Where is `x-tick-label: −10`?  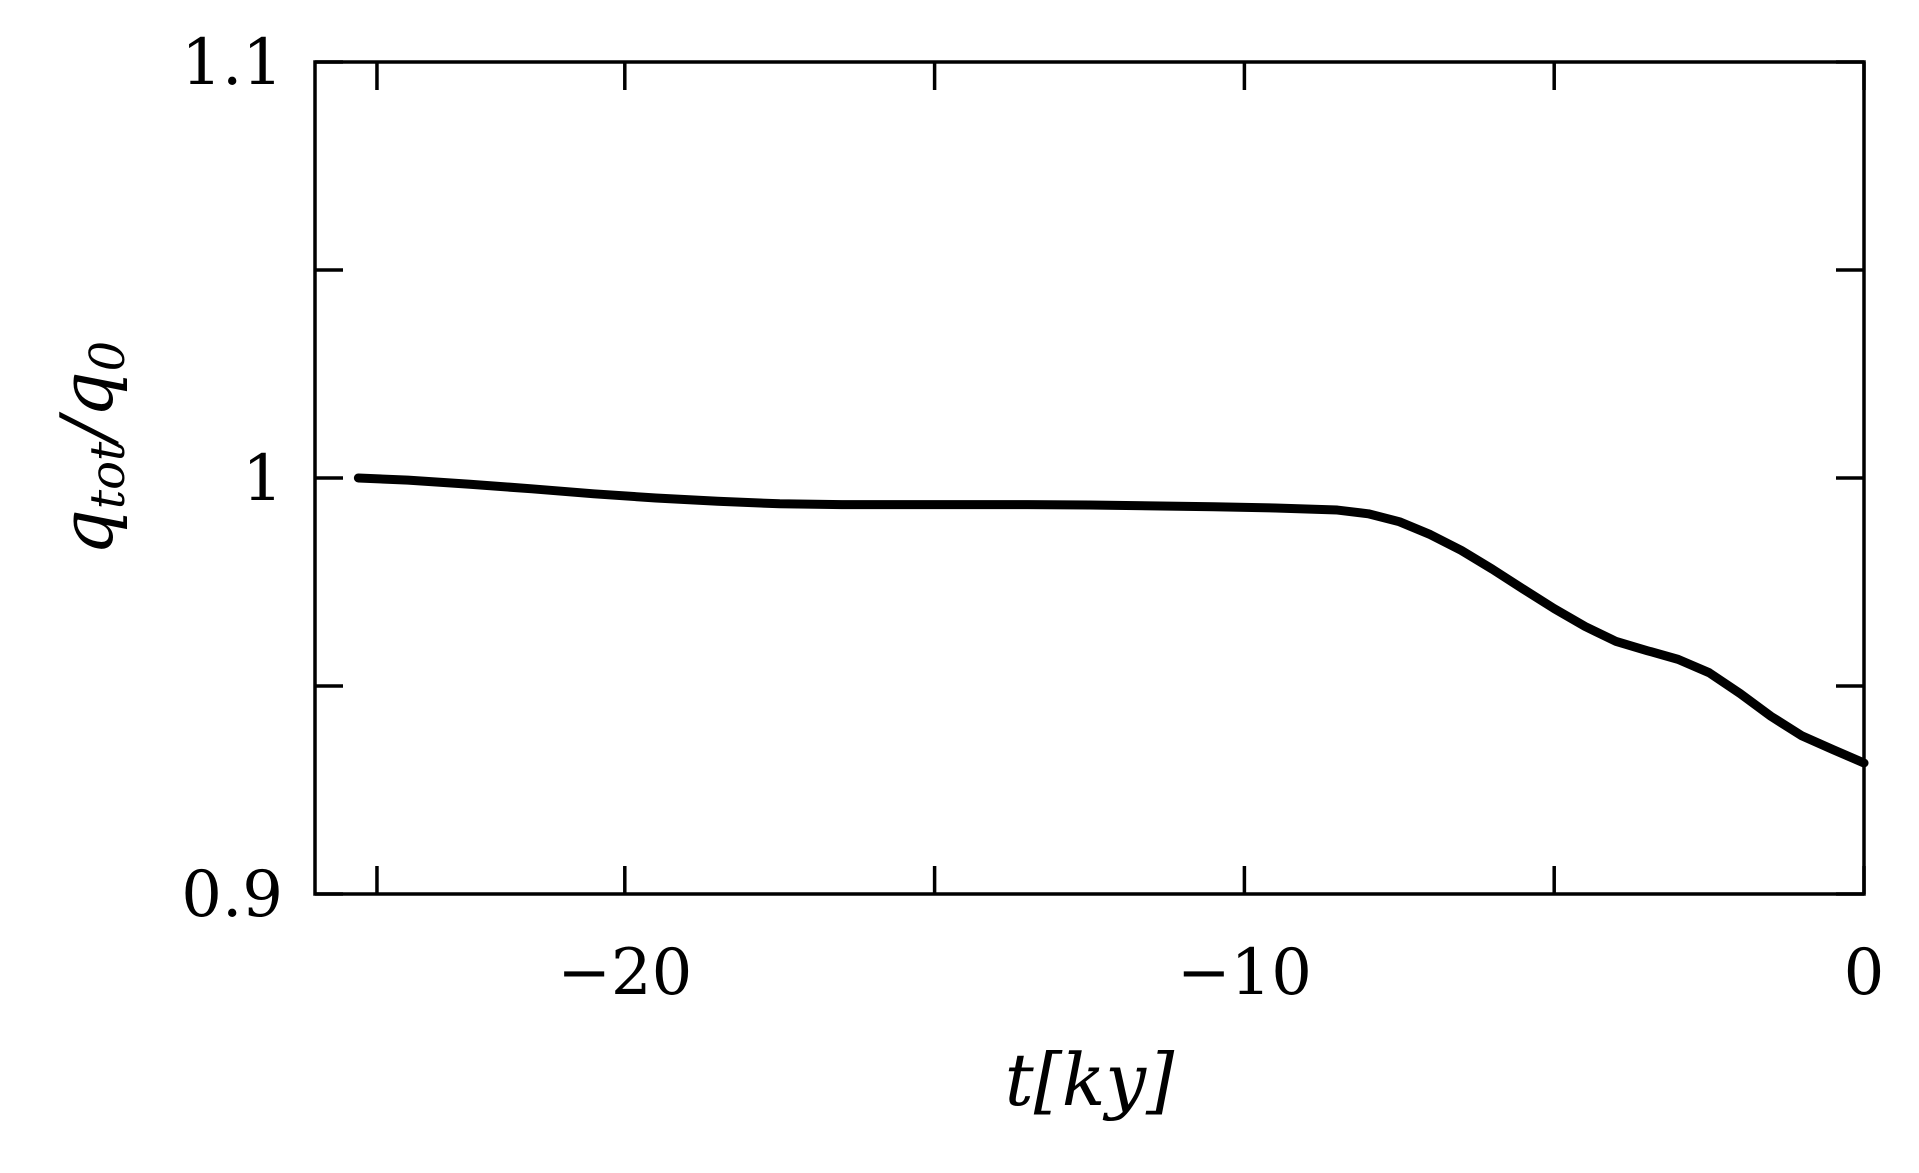 x-tick-label: −10 is located at coordinates (1244, 973).